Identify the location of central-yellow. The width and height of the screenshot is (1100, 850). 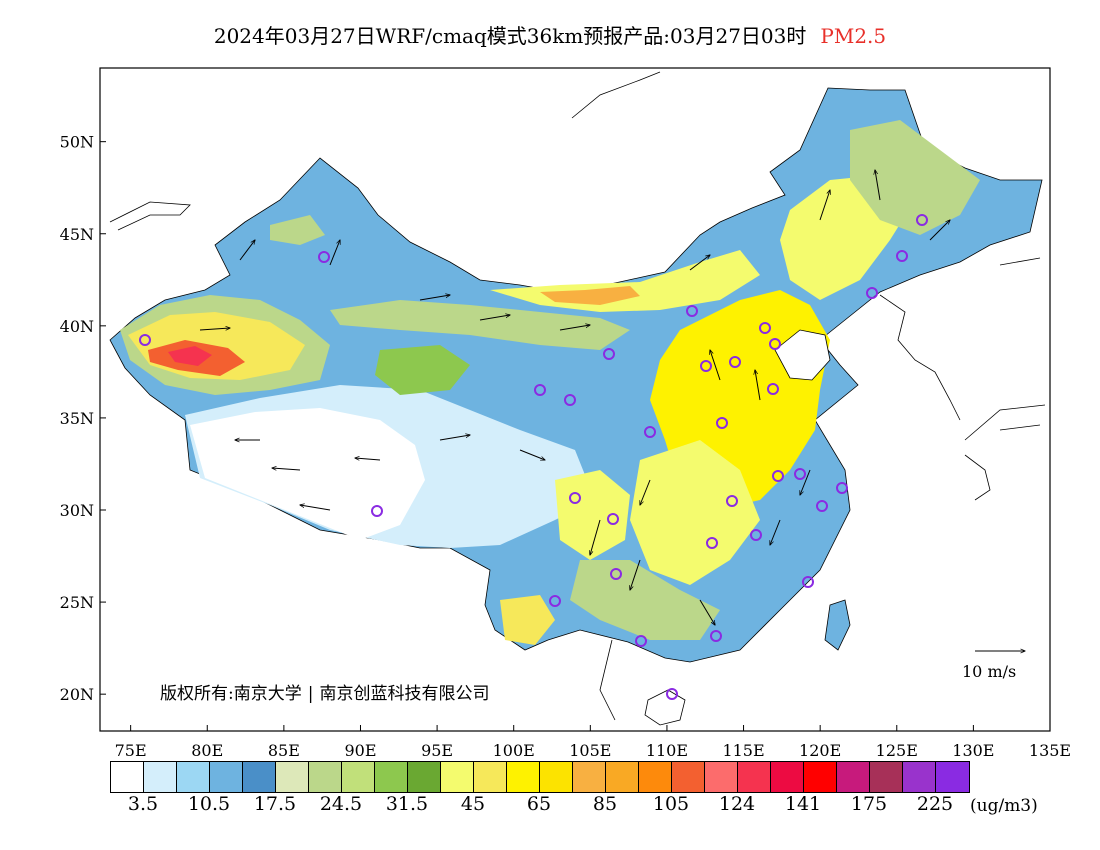
(695, 512).